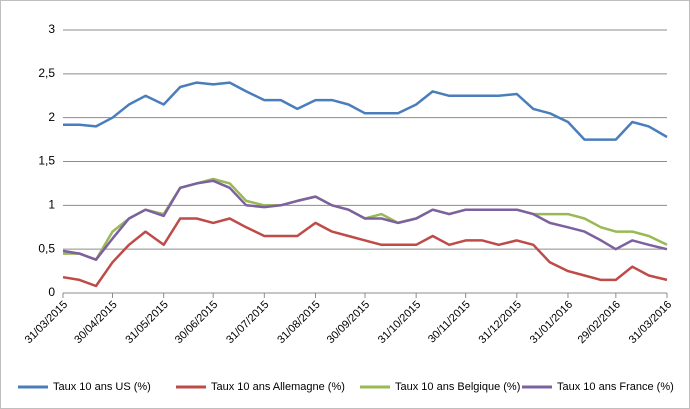 Image resolution: width=690 pixels, height=409 pixels. What do you see at coordinates (457, 387) in the screenshot?
I see `legend-label: Taux 10 ans Belgique (%)` at bounding box center [457, 387].